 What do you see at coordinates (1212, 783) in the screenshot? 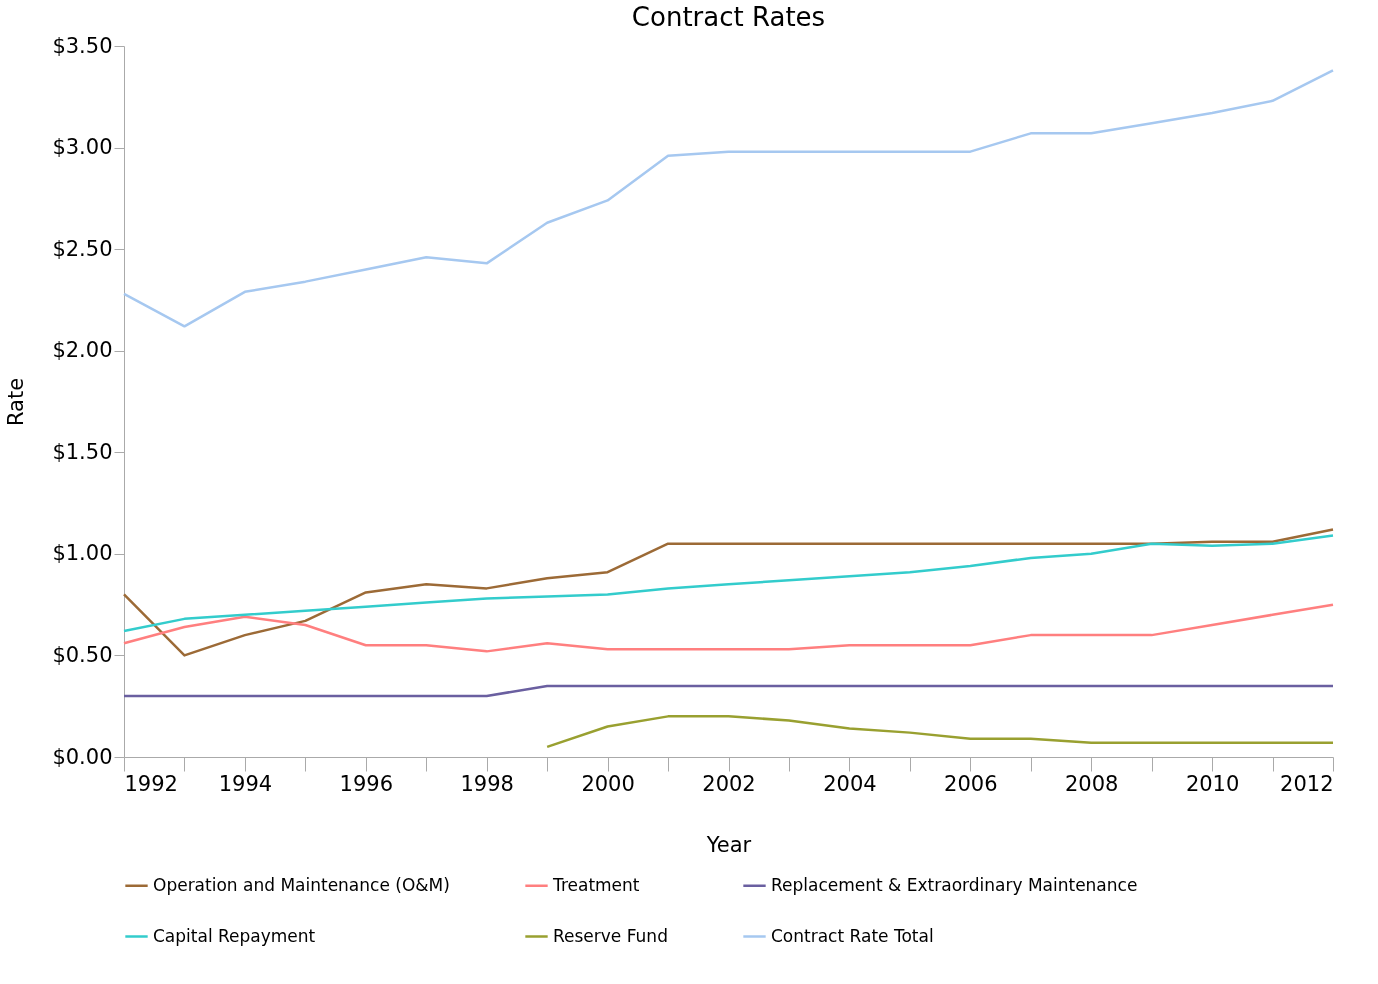
I see `x-tick-label: 2010` at bounding box center [1212, 783].